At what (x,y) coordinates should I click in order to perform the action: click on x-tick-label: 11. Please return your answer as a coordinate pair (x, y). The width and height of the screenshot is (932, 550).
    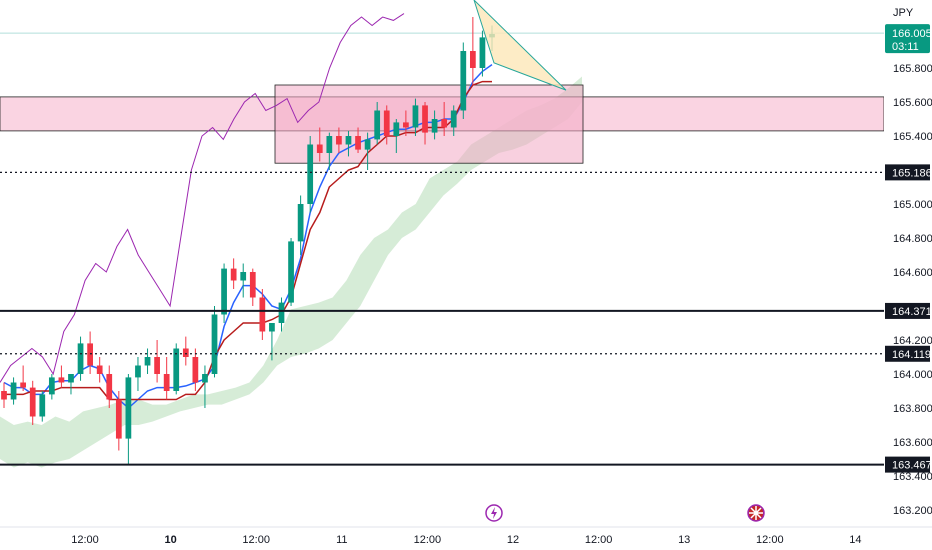
    Looking at the image, I should click on (341, 540).